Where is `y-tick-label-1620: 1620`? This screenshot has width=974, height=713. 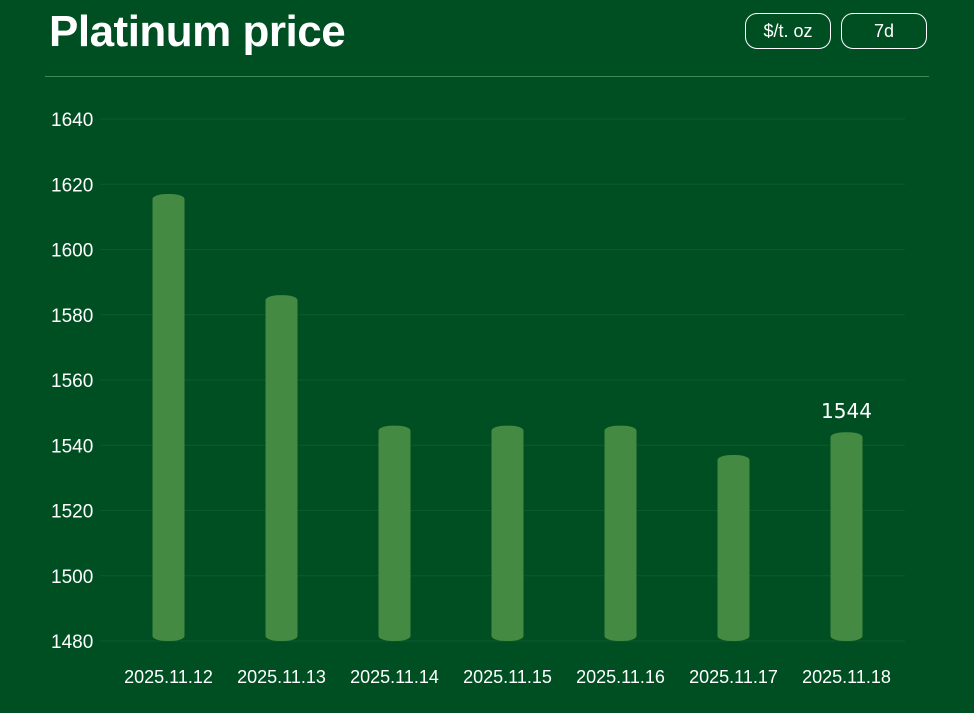 y-tick-label-1620: 1620 is located at coordinates (72, 185).